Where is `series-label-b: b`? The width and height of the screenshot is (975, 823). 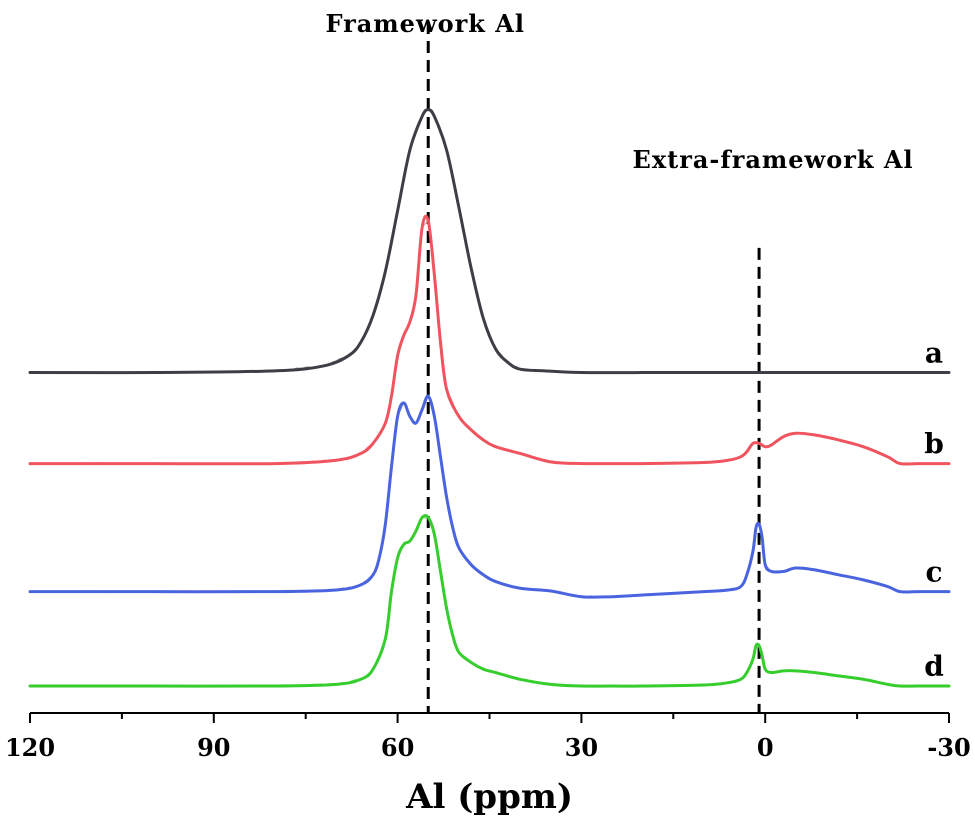
series-label-b: b is located at coordinates (934, 444).